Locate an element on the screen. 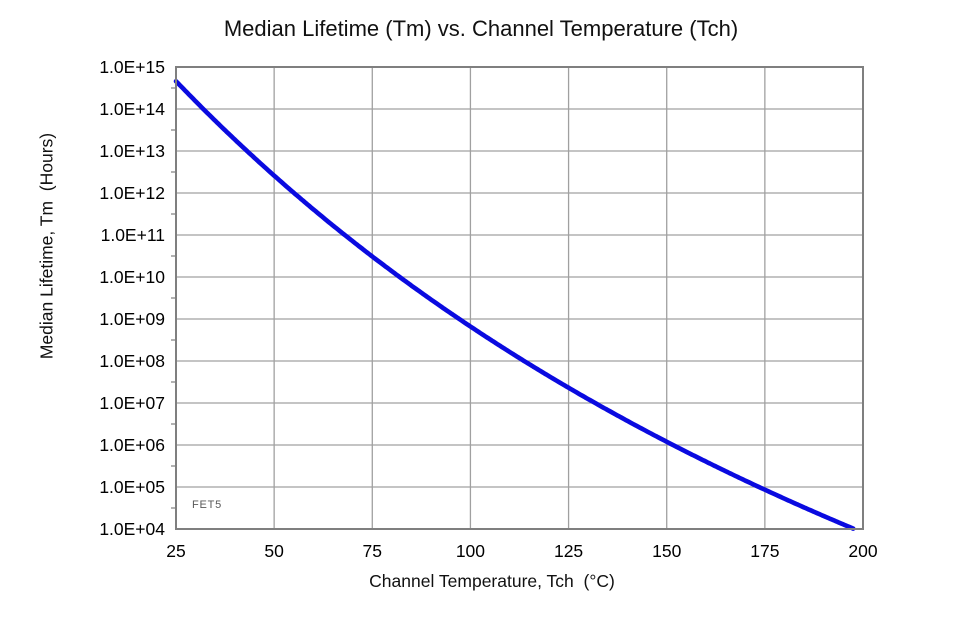 This screenshot has height=623, width=962. y-tick-label: 1.0E+12 is located at coordinates (132, 193).